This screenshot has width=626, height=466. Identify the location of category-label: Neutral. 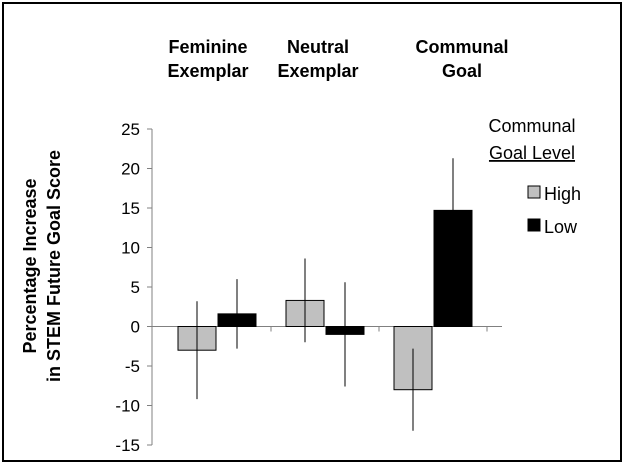
(318, 47).